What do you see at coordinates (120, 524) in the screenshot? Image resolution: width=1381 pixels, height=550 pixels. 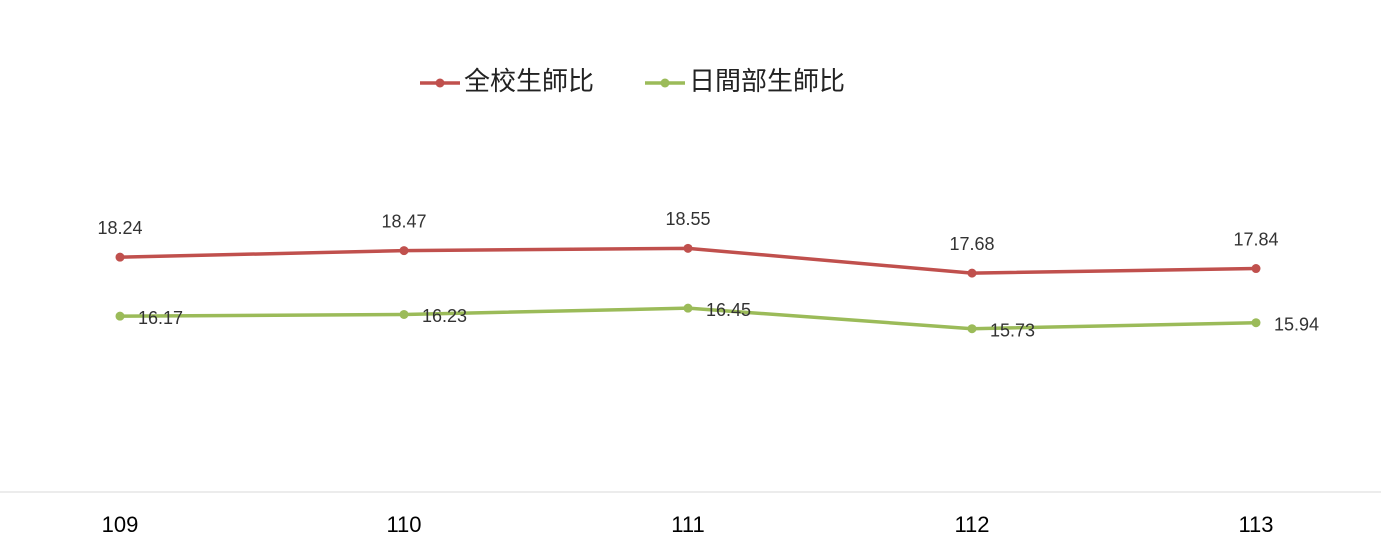 I see `x-tick-label: 109` at bounding box center [120, 524].